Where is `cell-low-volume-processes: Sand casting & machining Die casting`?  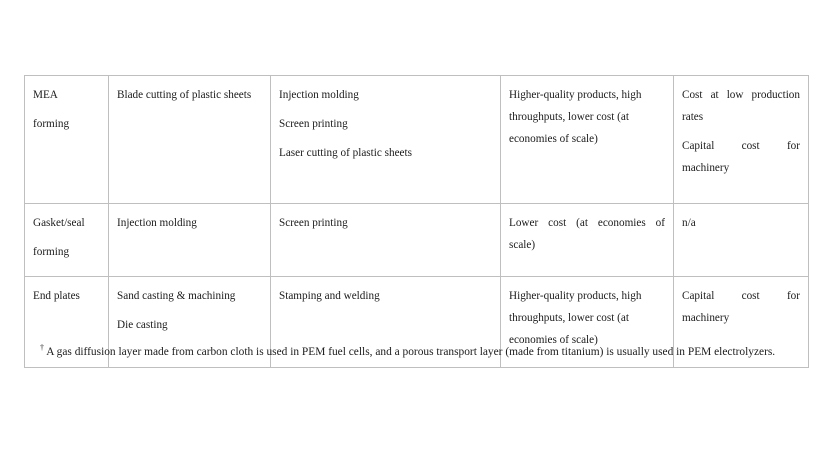 cell-low-volume-processes: Sand casting & machining Die casting is located at coordinates (189, 322).